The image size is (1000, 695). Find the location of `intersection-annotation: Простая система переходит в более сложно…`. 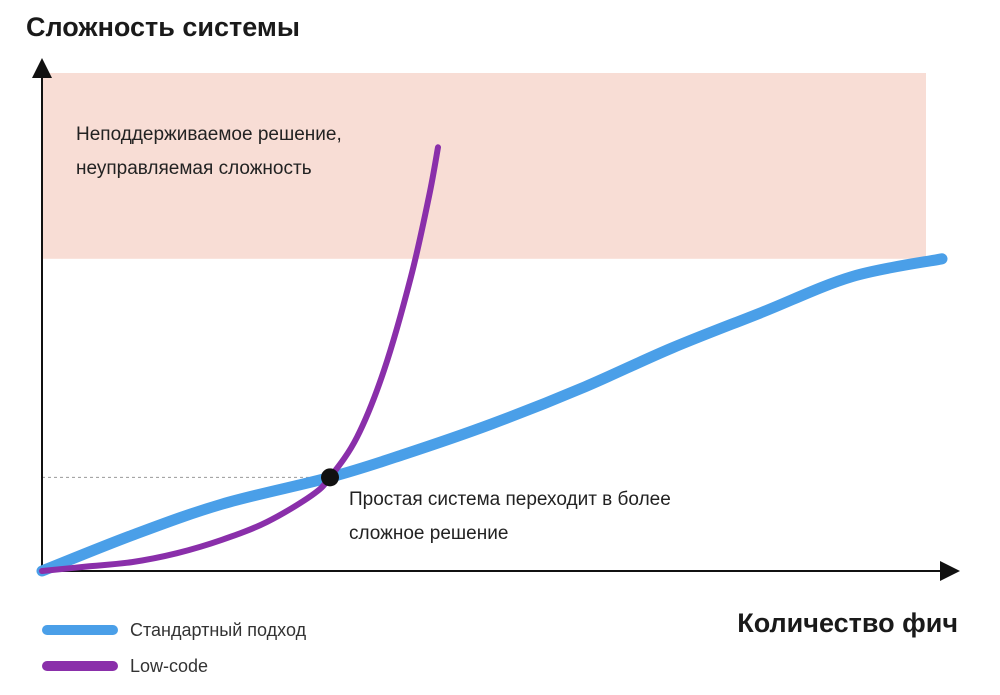

intersection-annotation: Простая система переходит в более сложно… is located at coordinates (510, 516).